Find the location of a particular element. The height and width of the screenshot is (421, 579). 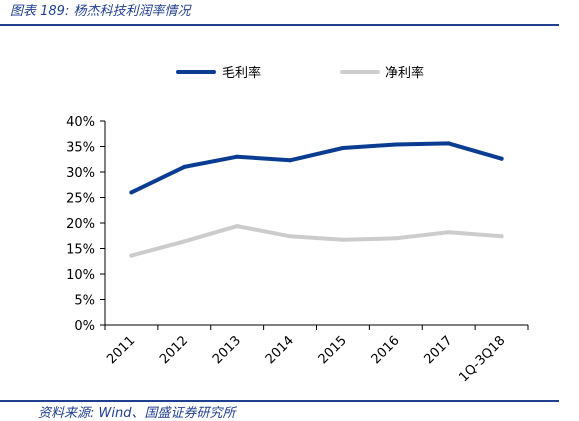

x-tick-label: 2015 is located at coordinates (333, 350).